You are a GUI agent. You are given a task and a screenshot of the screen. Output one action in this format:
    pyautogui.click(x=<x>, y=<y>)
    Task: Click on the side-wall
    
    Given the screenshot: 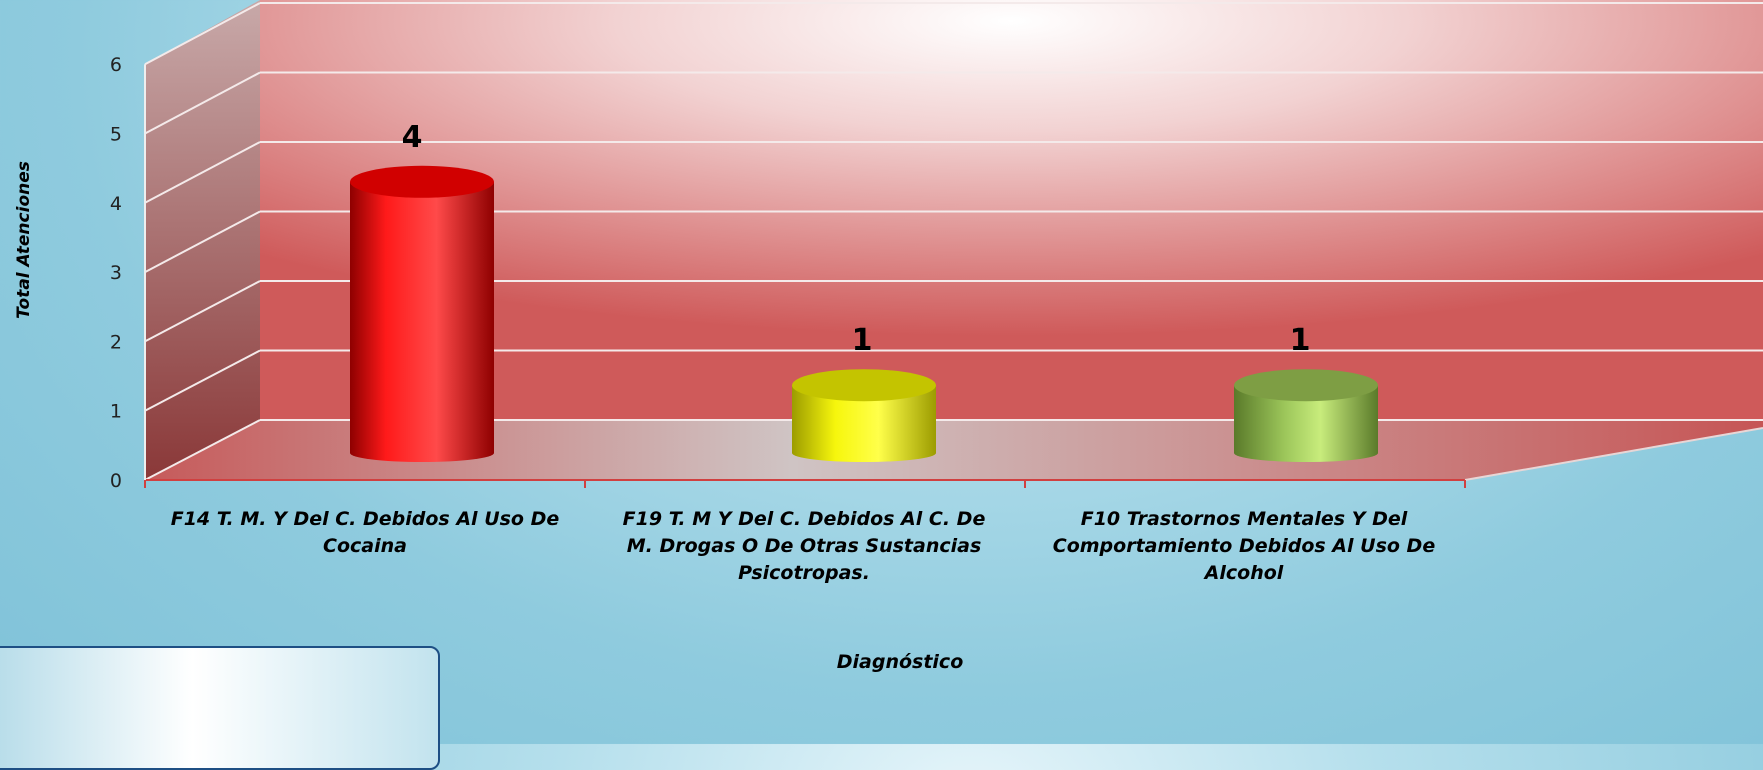 What is the action you would take?
    pyautogui.click(x=202, y=240)
    